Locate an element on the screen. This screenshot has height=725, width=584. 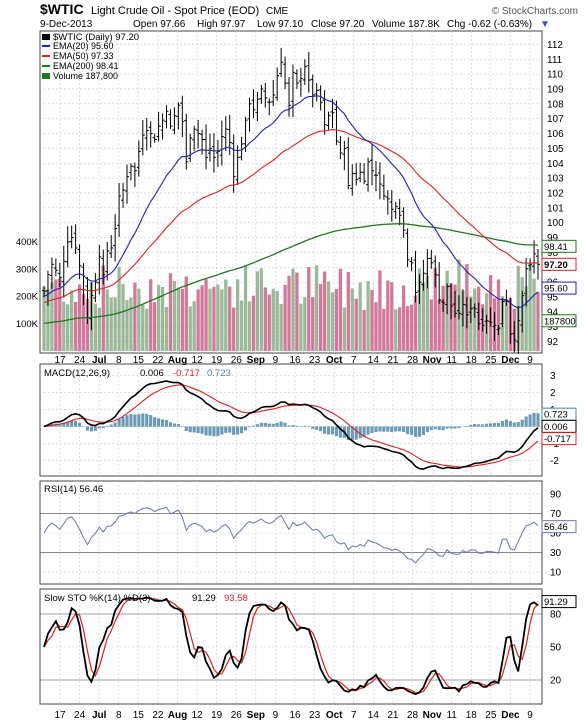
chg-down-arrow-icon: ▼ is located at coordinates (545, 24).